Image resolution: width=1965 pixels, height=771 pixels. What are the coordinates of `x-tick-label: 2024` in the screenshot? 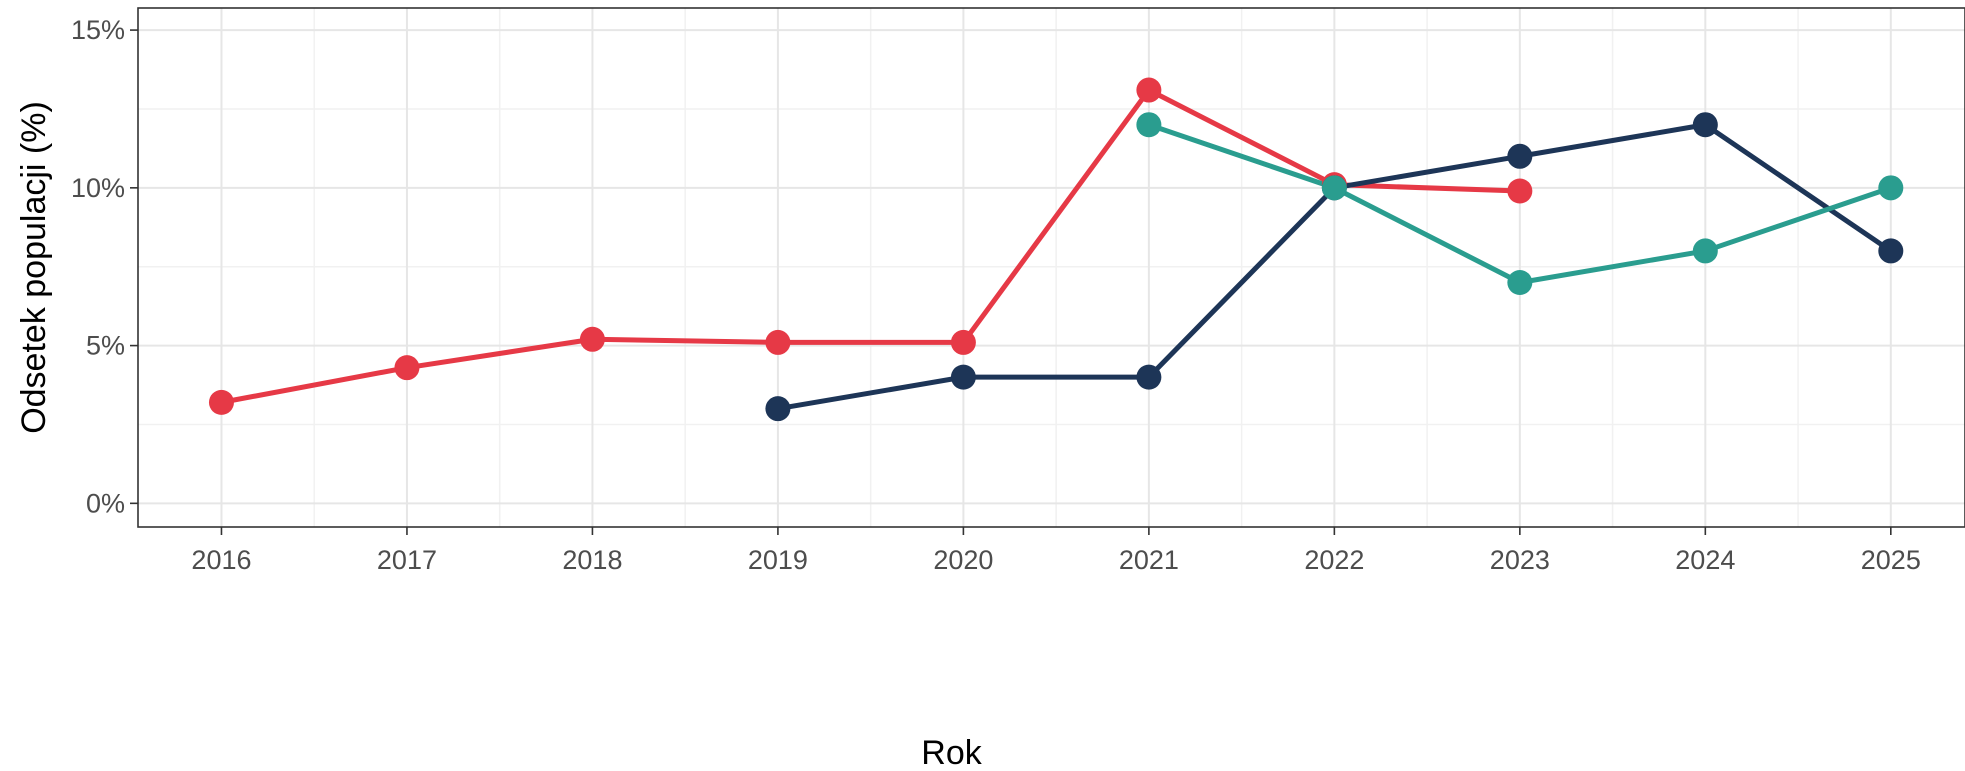 It's located at (1705, 560).